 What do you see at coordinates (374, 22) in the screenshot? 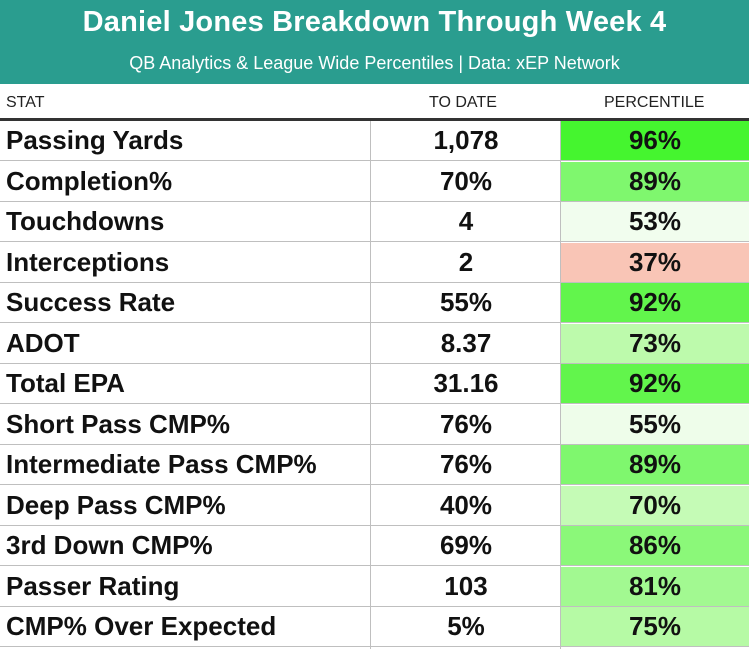
I see `page-title: Daniel Jones Breakdown Through Week 4` at bounding box center [374, 22].